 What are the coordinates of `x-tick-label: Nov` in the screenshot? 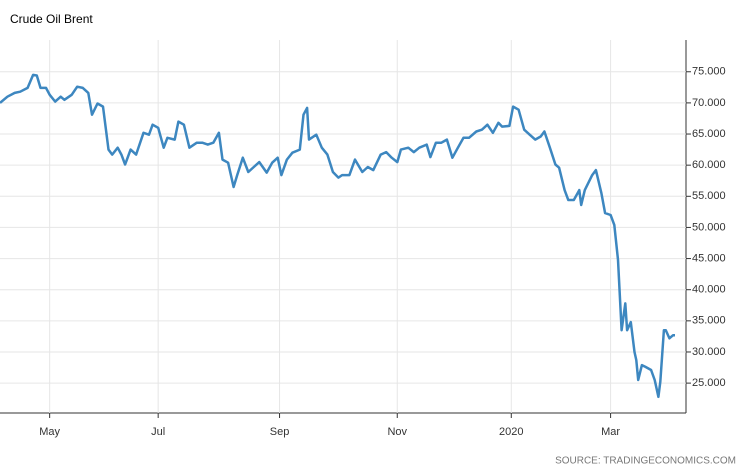 It's located at (397, 432).